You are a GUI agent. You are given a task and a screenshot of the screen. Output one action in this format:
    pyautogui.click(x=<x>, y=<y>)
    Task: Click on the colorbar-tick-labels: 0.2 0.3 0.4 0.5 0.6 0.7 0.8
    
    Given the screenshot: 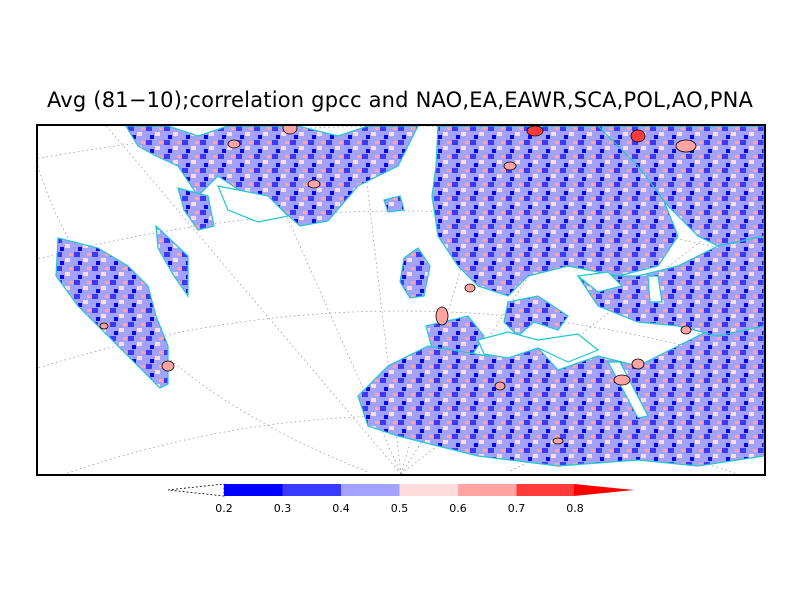 What is the action you would take?
    pyautogui.click(x=399, y=508)
    